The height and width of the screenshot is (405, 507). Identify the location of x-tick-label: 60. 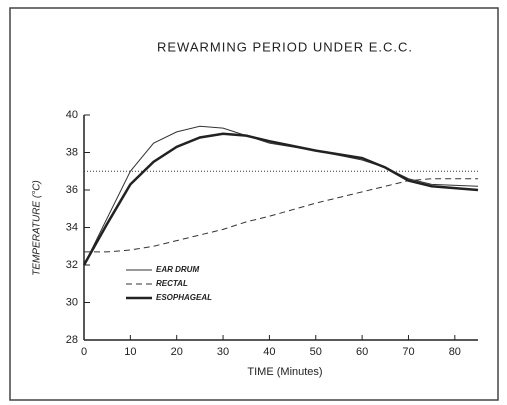
(362, 352).